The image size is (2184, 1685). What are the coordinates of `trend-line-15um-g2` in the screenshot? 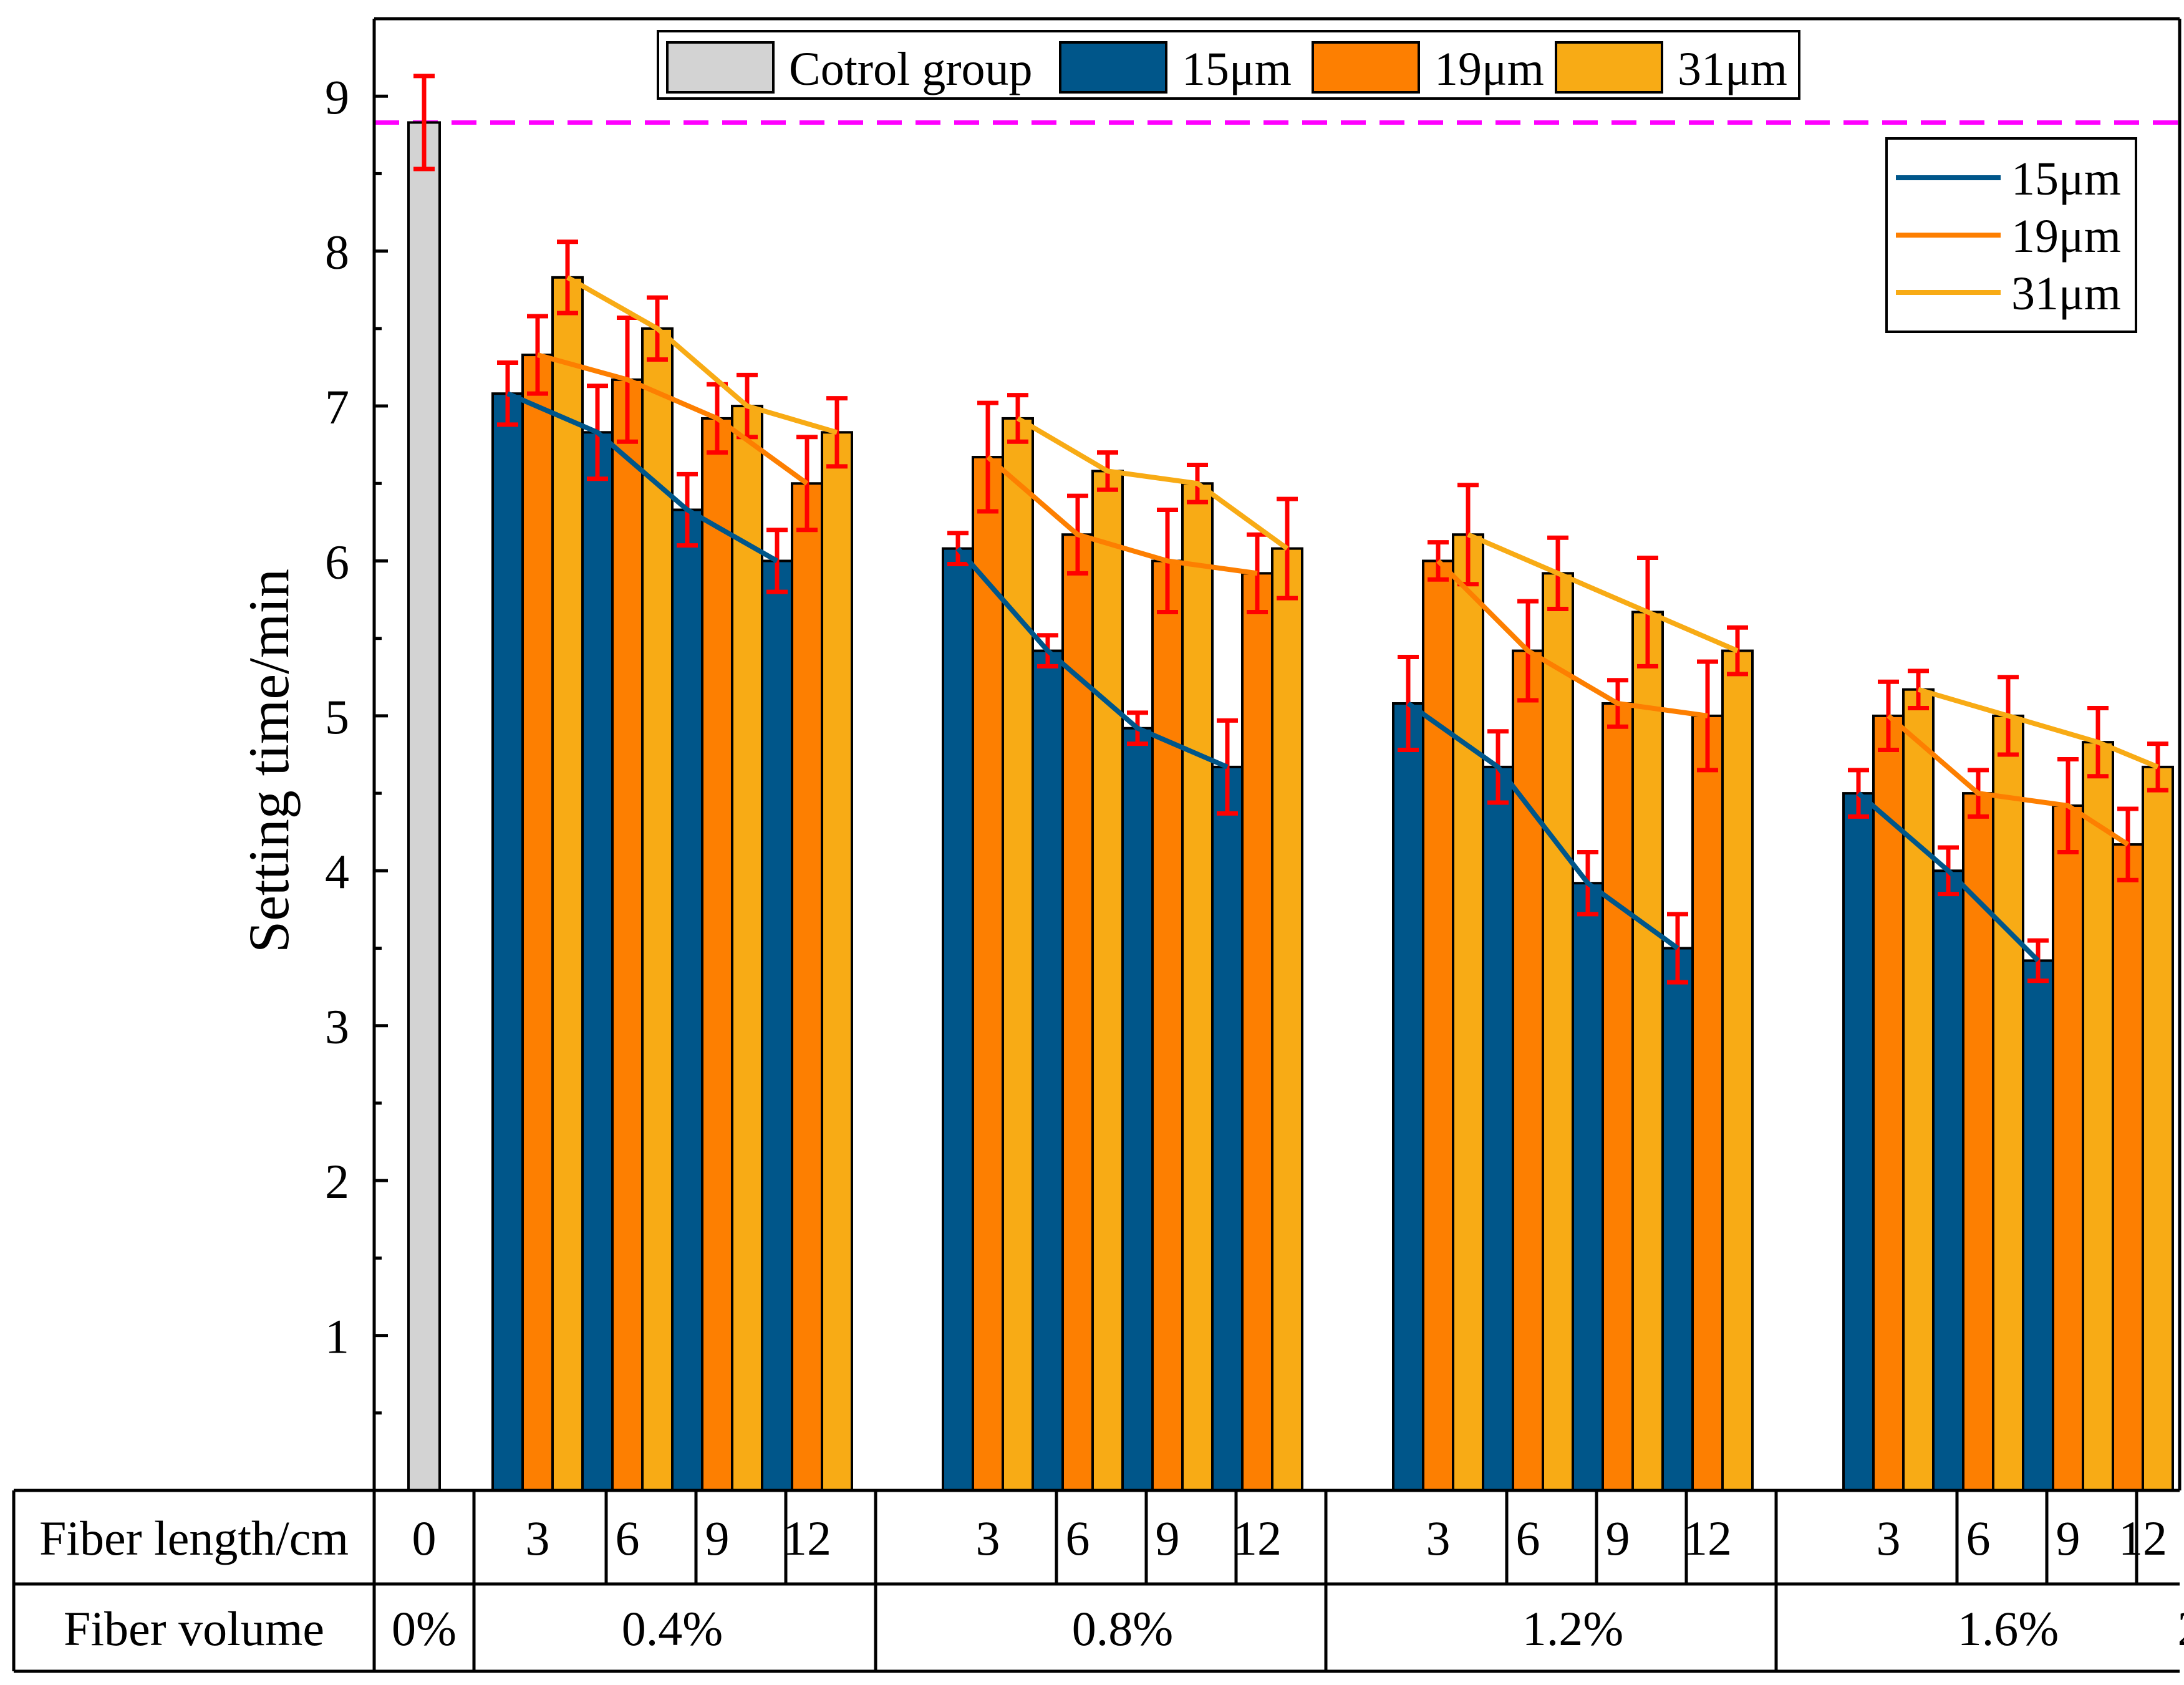 It's located at (1542, 825).